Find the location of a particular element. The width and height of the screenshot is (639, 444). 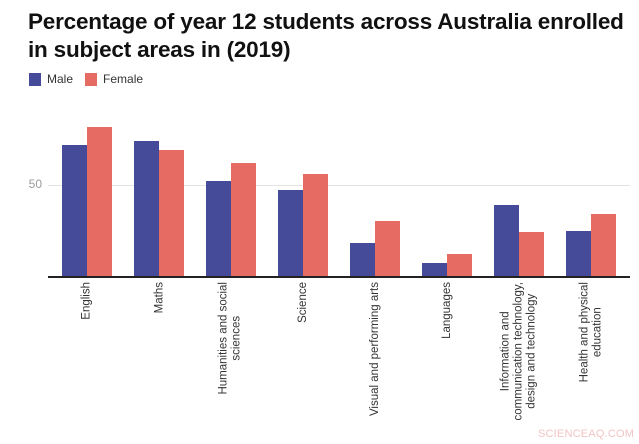

legend-swatch-male is located at coordinates (35, 79).